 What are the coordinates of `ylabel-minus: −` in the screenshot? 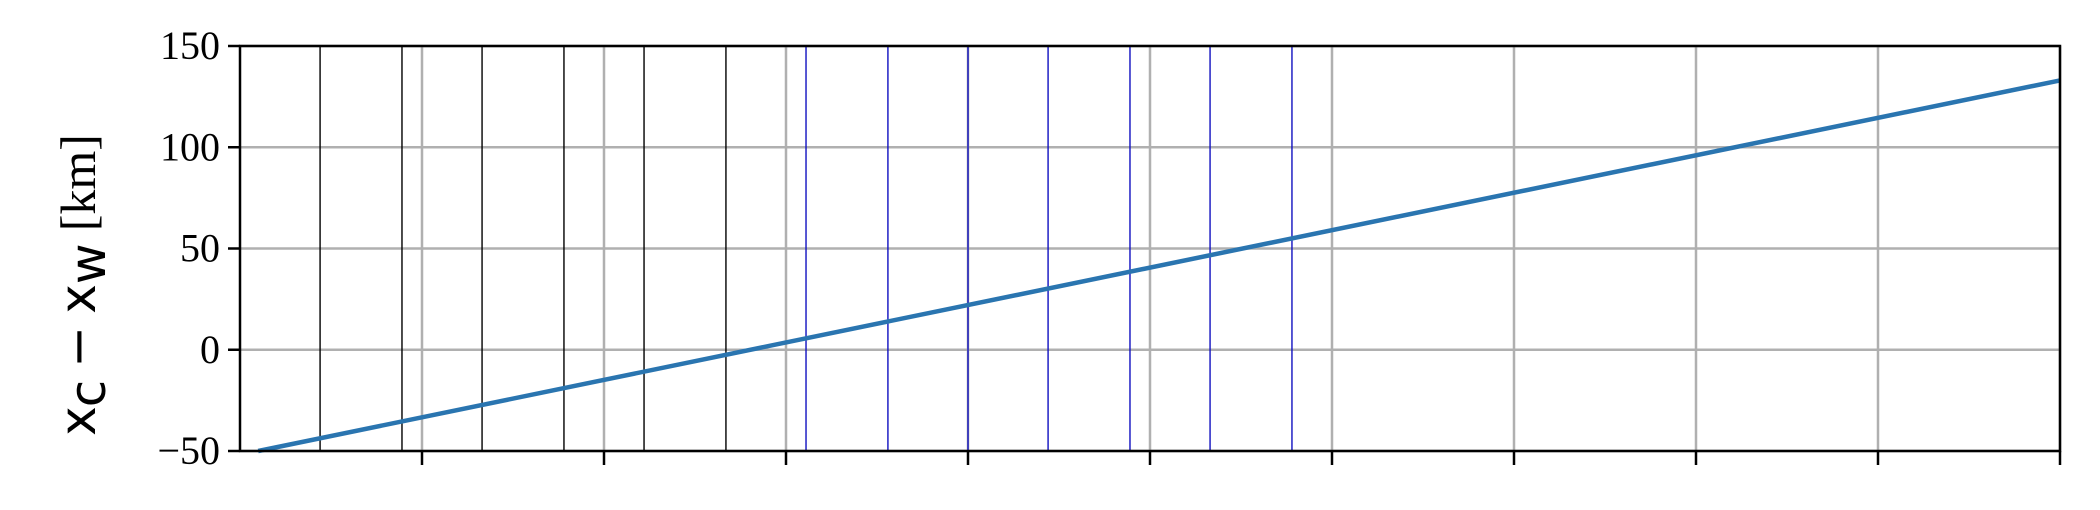 It's located at (78, 347).